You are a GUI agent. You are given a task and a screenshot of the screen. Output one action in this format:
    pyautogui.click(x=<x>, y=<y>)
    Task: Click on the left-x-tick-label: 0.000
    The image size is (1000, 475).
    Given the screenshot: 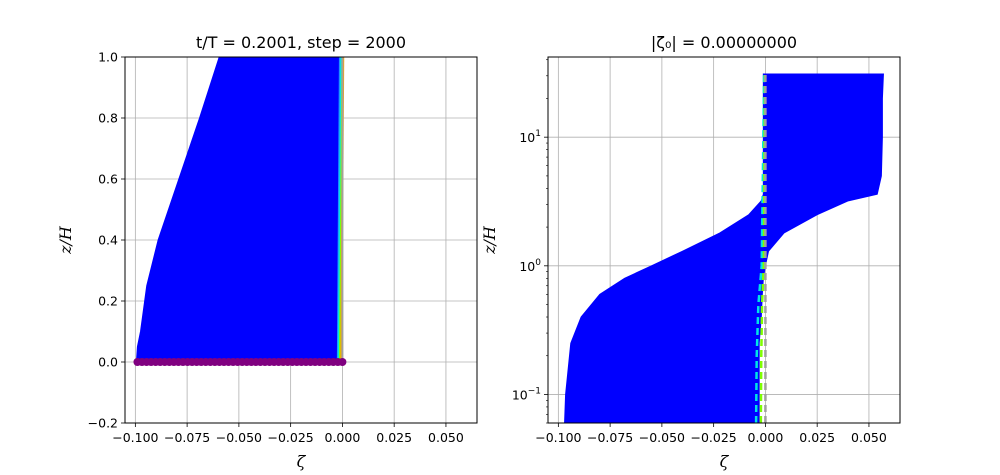 What is the action you would take?
    pyautogui.click(x=343, y=437)
    